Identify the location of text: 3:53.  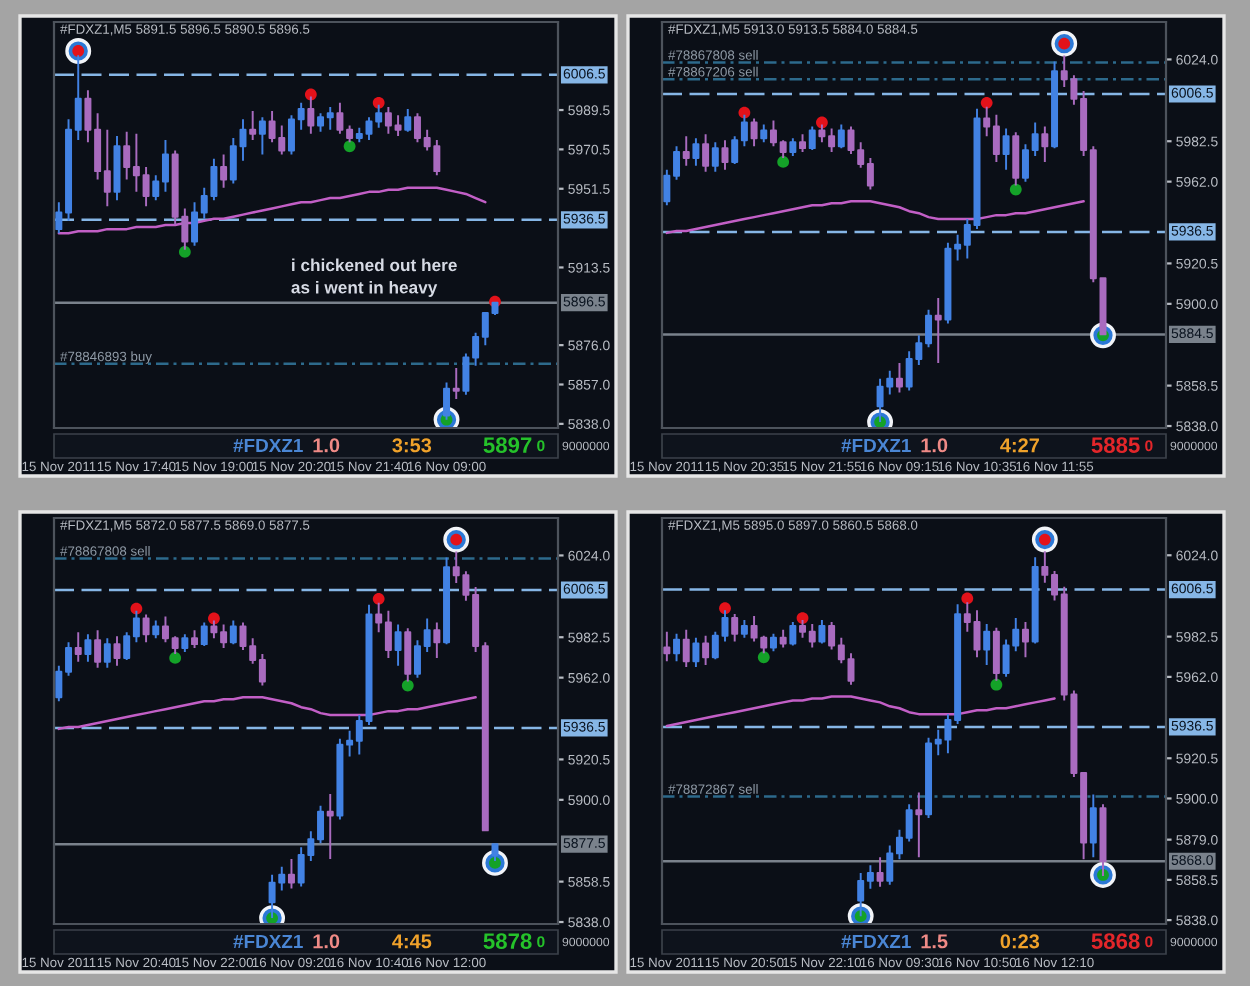
(412, 445).